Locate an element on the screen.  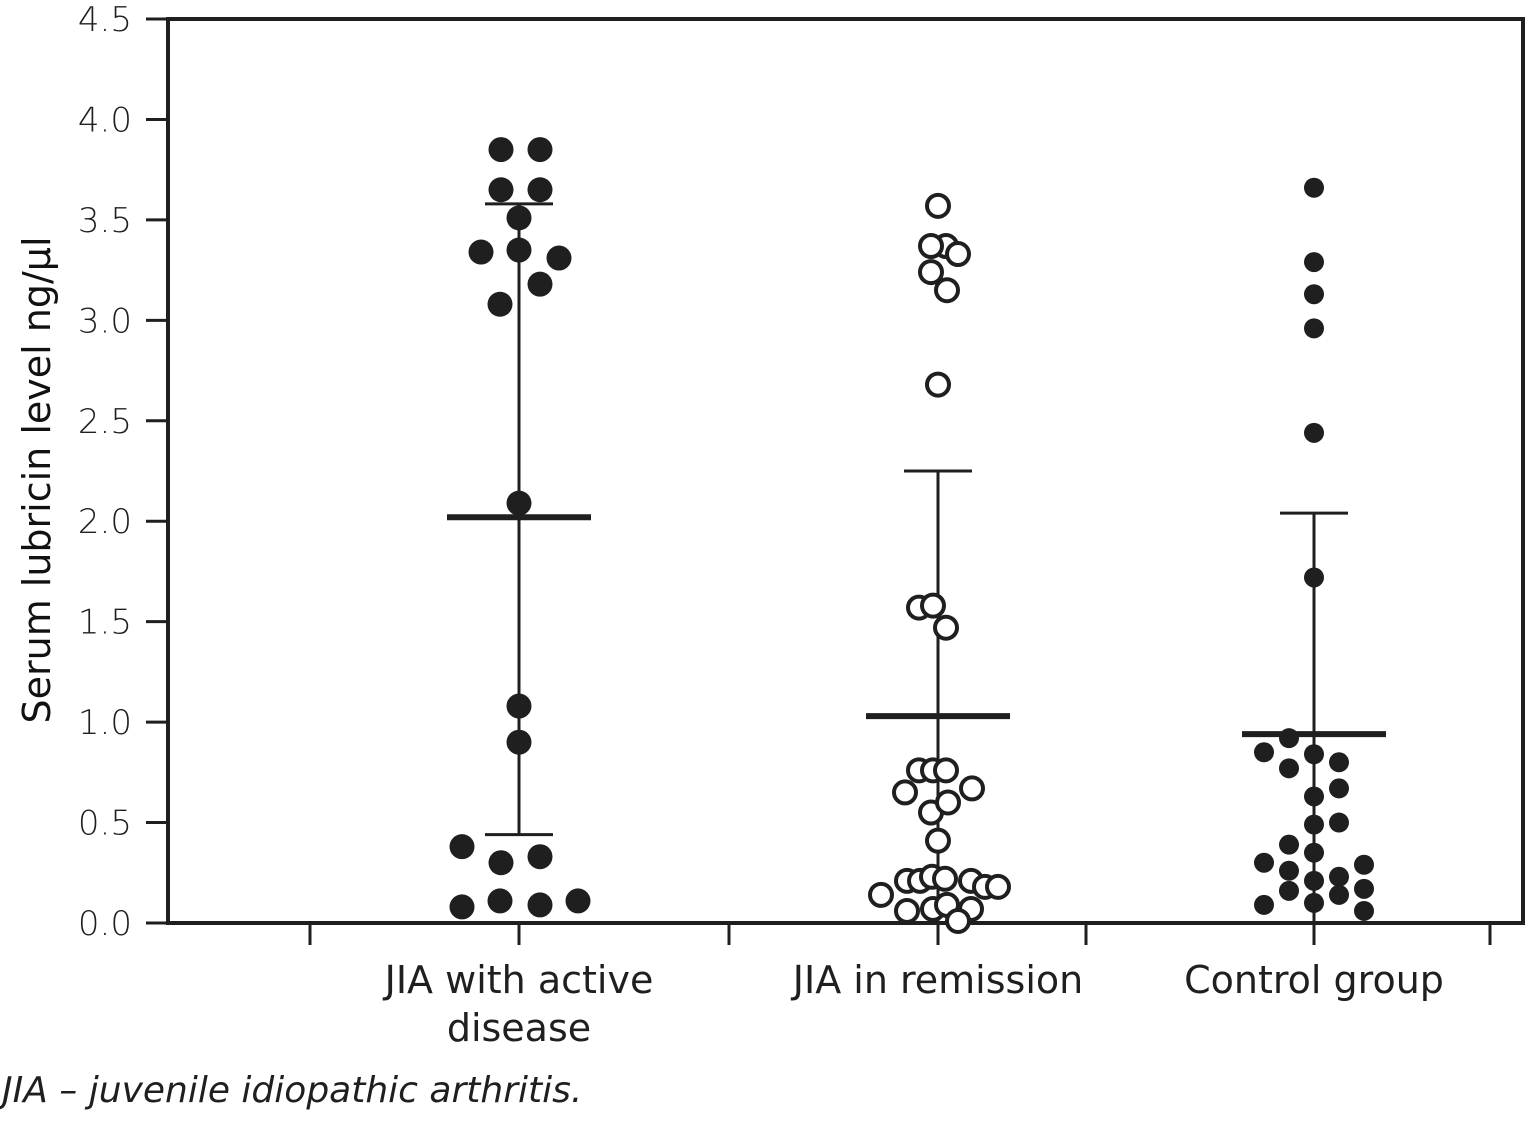
x-category-label: JIA with active is located at coordinates (518, 980).